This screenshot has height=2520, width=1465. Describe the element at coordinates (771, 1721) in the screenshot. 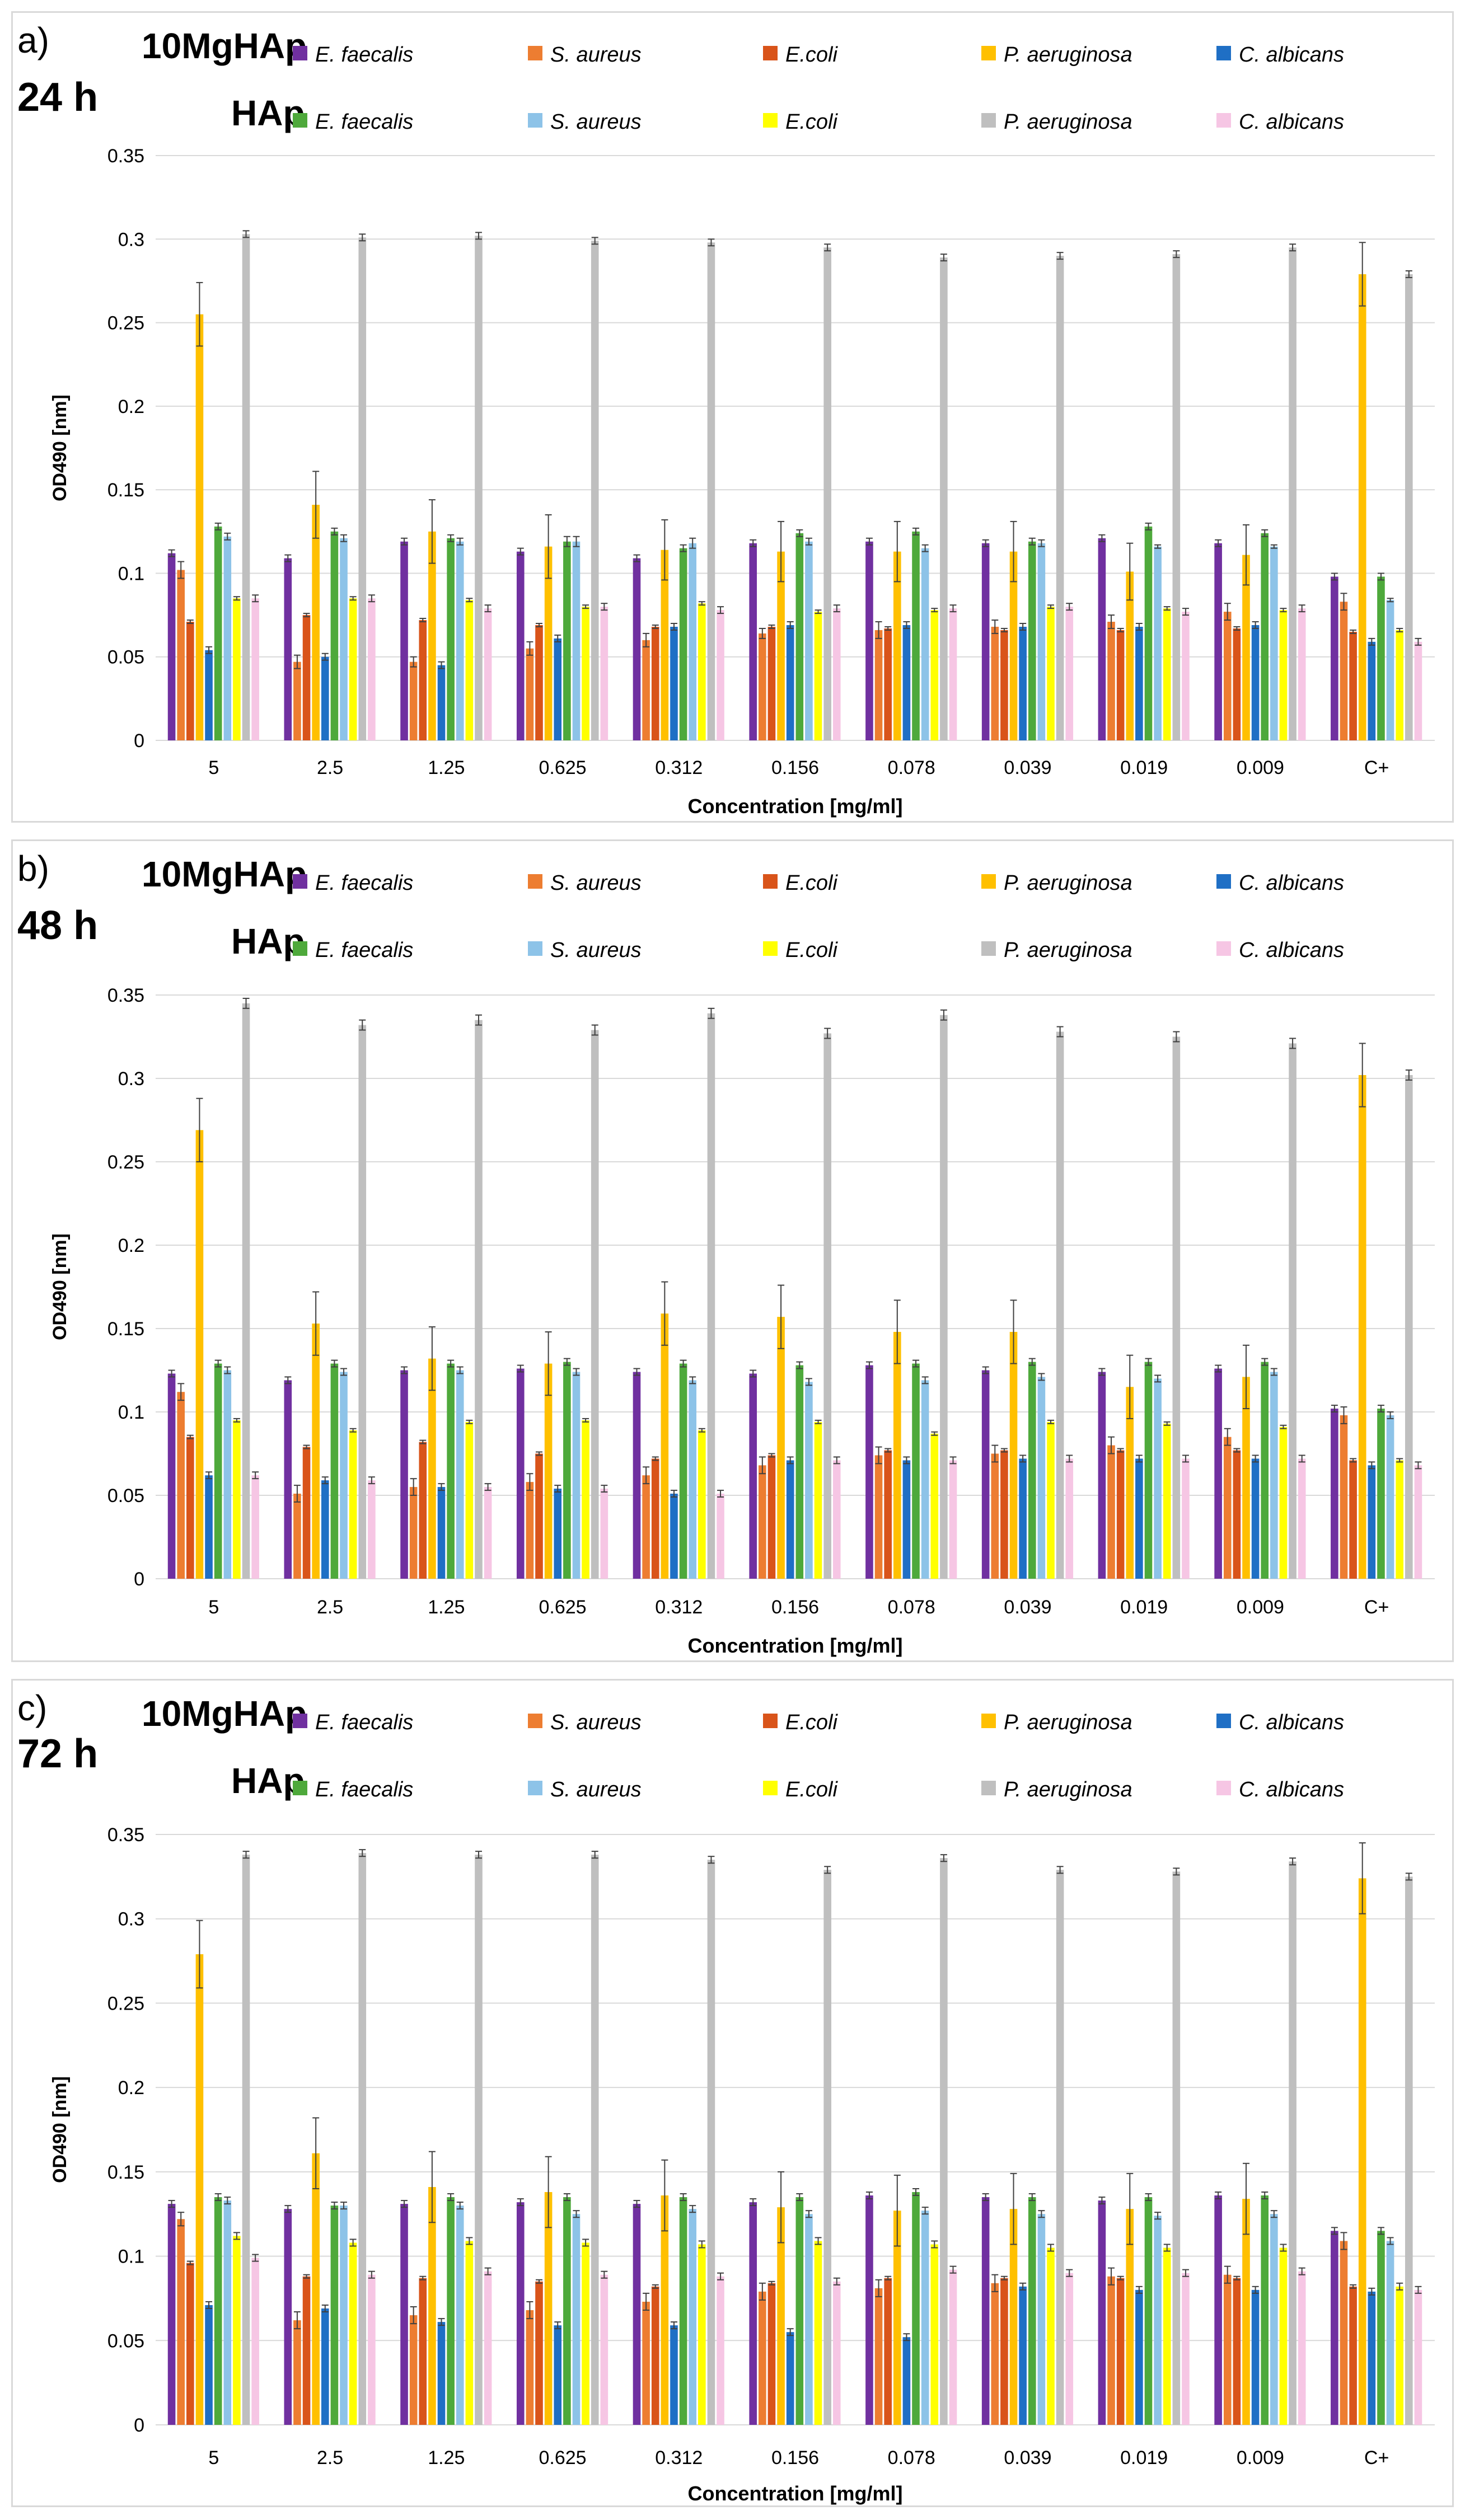

I see `legend-swatch-10mghap-e-coli` at that location.